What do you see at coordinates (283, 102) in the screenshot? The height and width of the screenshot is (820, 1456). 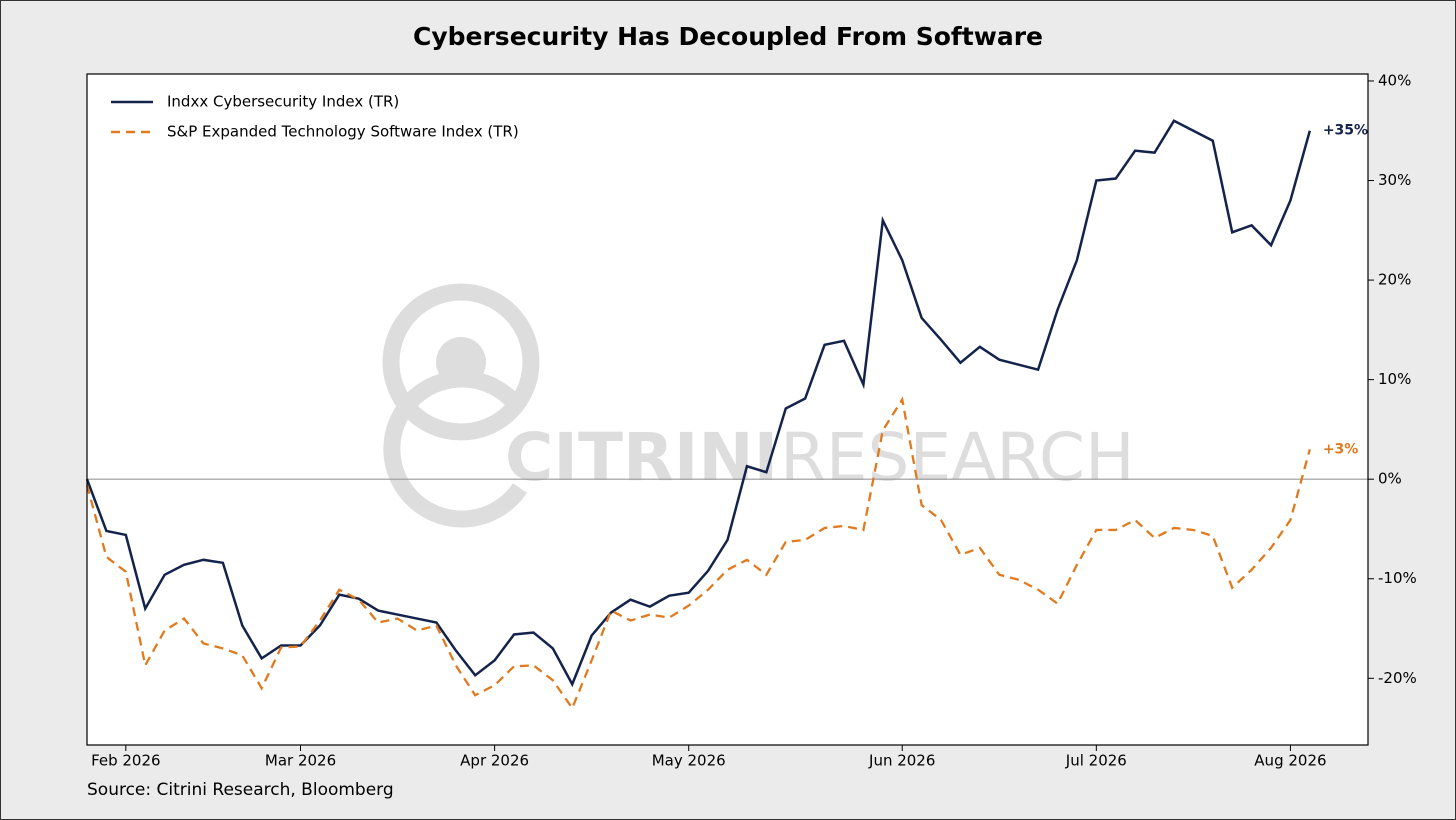 I see `legend-label: Indxx Cybersecurity Index (TR)` at bounding box center [283, 102].